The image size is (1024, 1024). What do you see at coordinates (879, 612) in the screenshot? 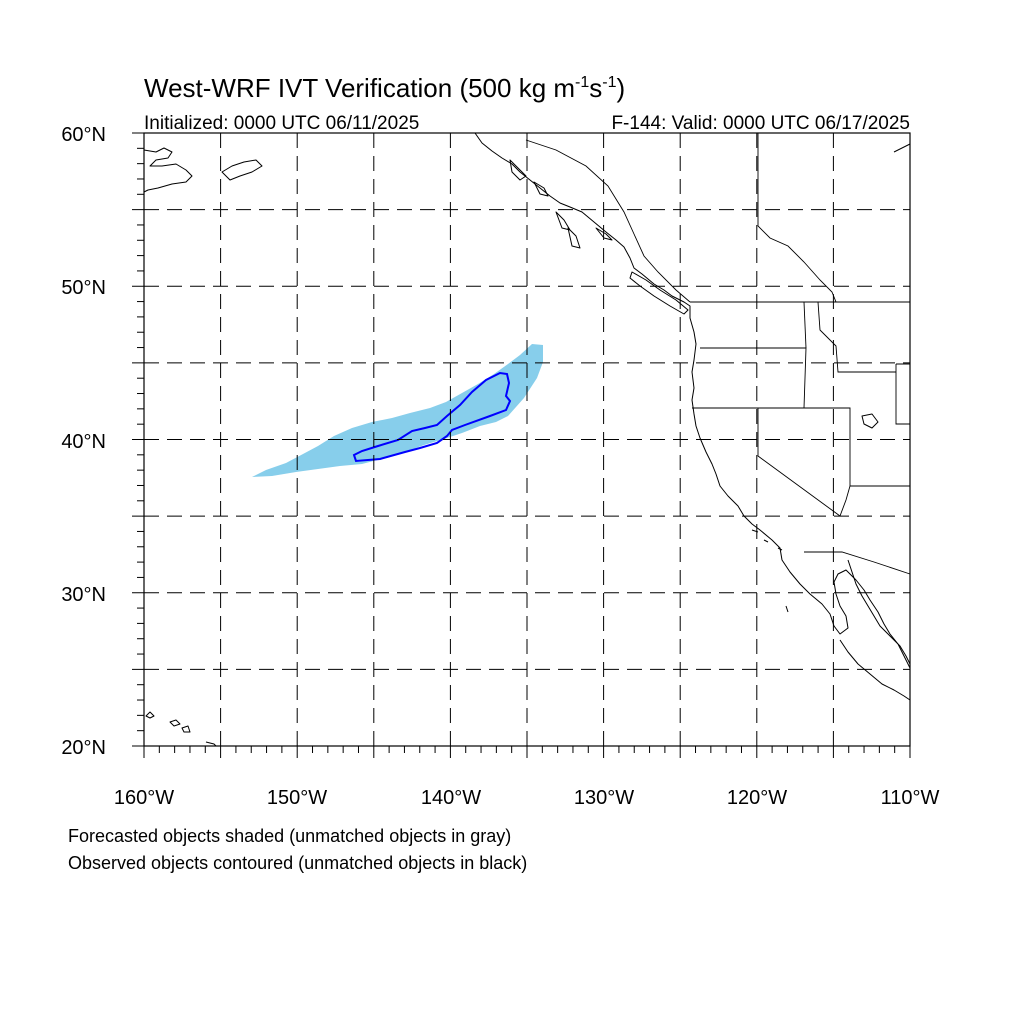
I see `coastline-gulf-of-california` at bounding box center [879, 612].